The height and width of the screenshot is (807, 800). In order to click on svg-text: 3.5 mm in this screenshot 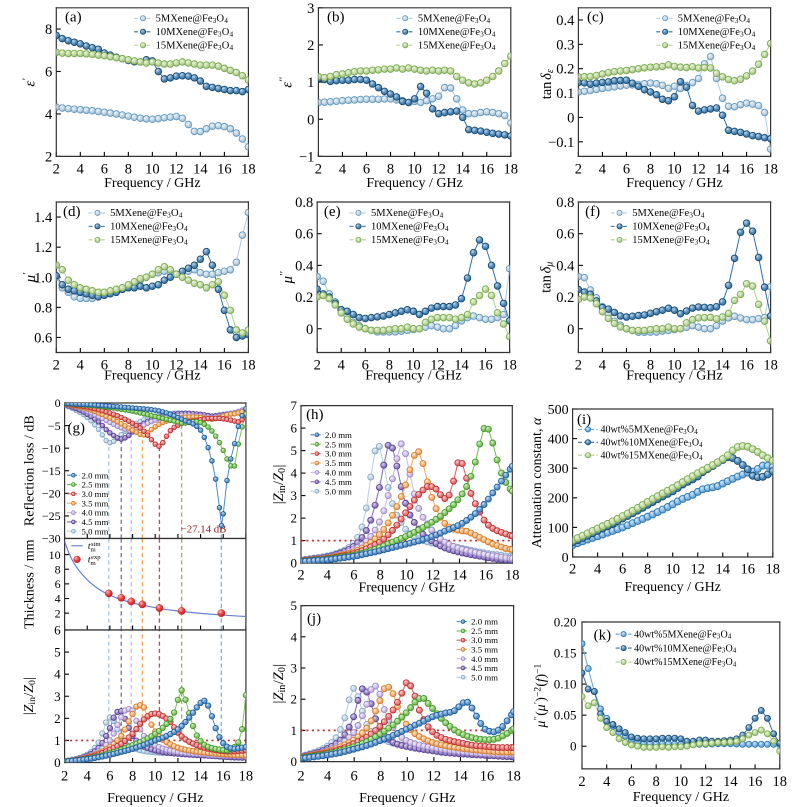, I will do `click(94, 503)`.